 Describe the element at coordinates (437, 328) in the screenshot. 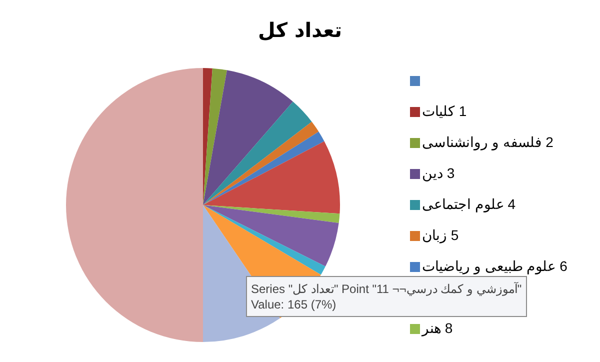

I see `legend-label: 8 هنر` at that location.